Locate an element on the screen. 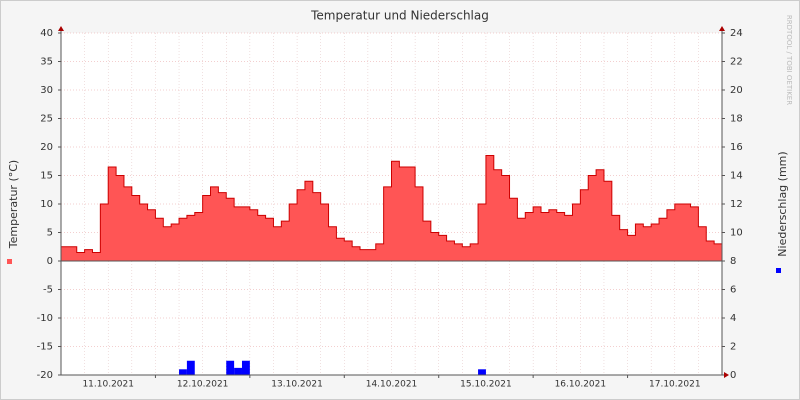 Image resolution: width=800 pixels, height=400 pixels. y2-tick-label: 22 is located at coordinates (736, 62).